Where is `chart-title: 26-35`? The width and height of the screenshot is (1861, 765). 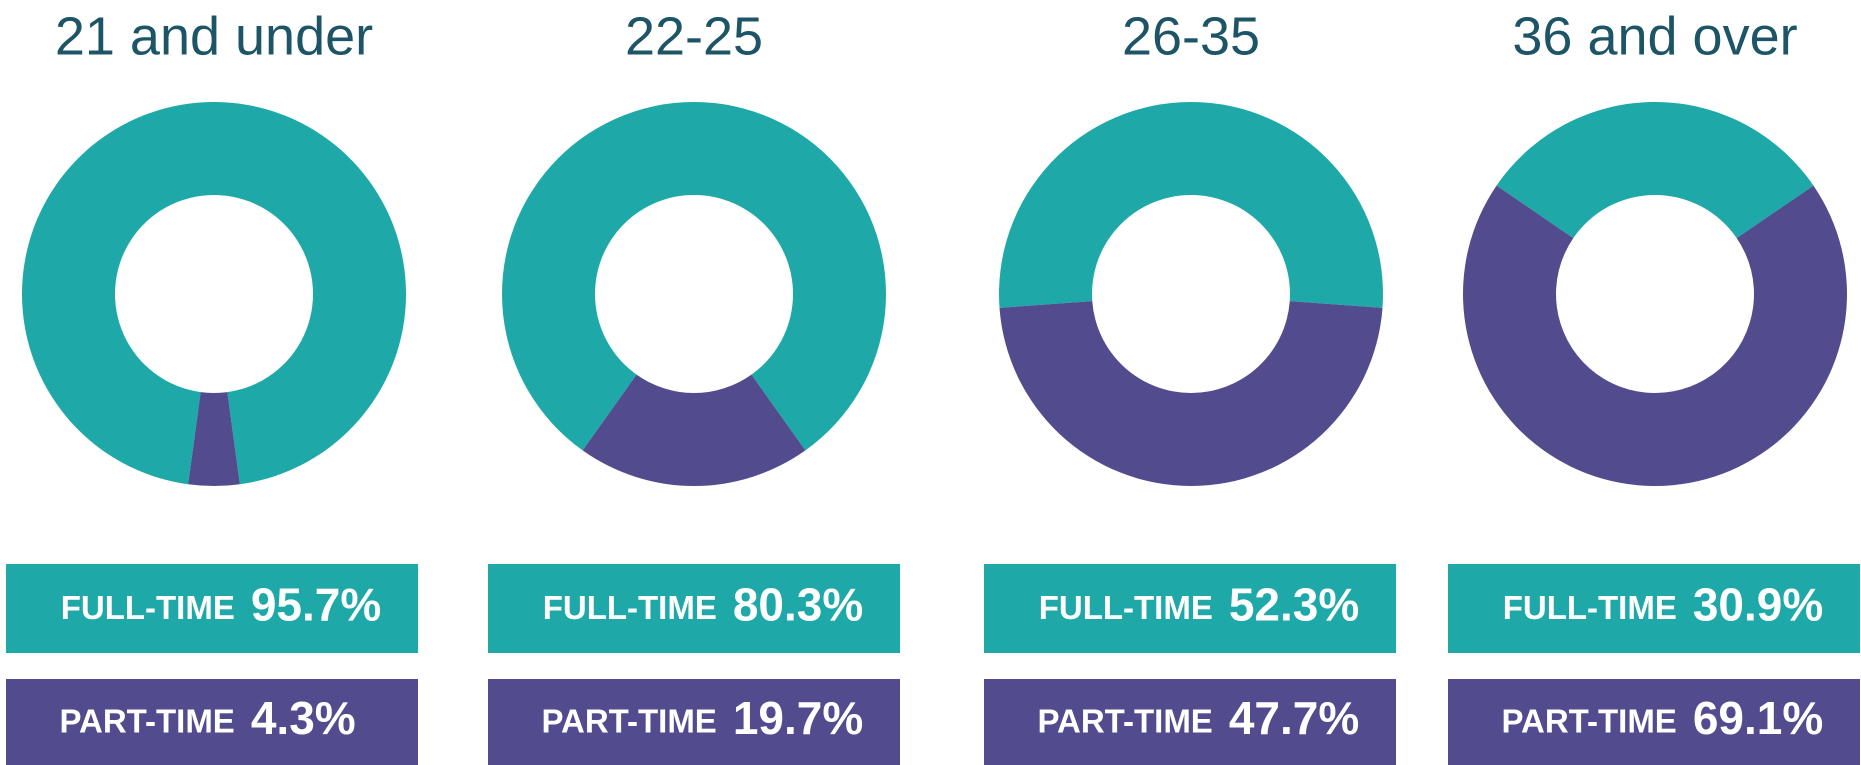 chart-title: 26-35 is located at coordinates (1191, 36).